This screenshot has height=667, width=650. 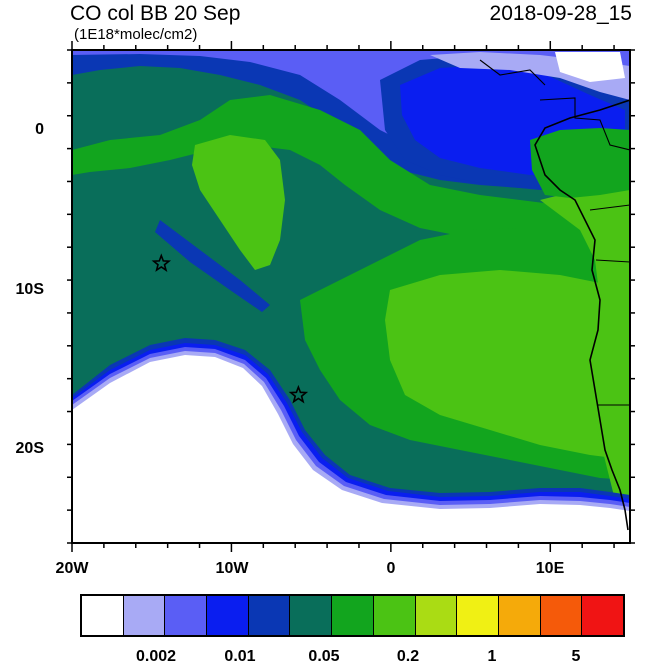 I want to click on colorbar-label: 1, so click(x=492, y=656).